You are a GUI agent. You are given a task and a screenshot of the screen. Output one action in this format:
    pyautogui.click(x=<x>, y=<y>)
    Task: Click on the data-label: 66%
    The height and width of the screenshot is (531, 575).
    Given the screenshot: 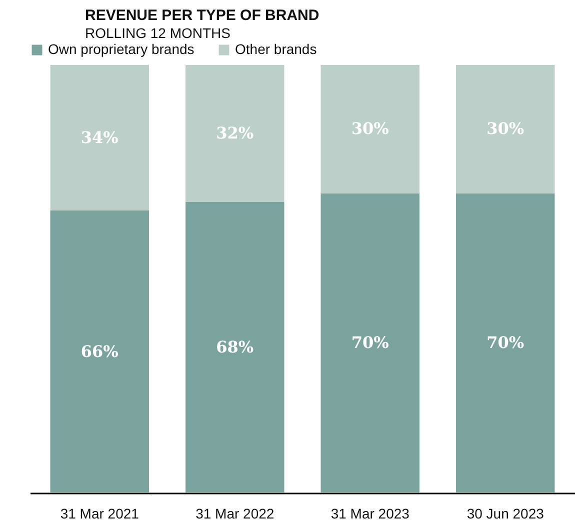 What is the action you would take?
    pyautogui.click(x=99, y=351)
    